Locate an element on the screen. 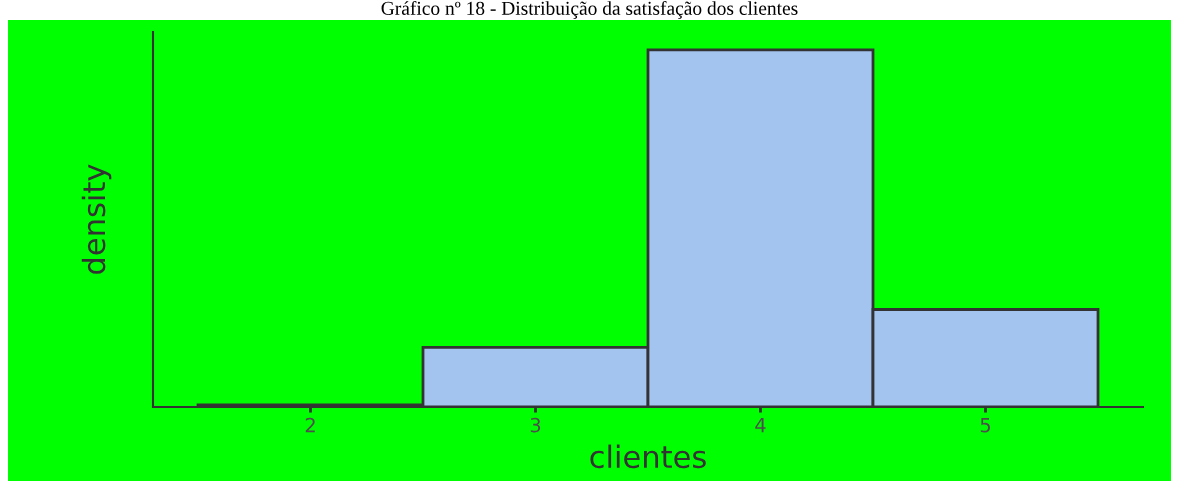 The width and height of the screenshot is (1179, 481). x-axis-title: clientes is located at coordinates (648, 456).